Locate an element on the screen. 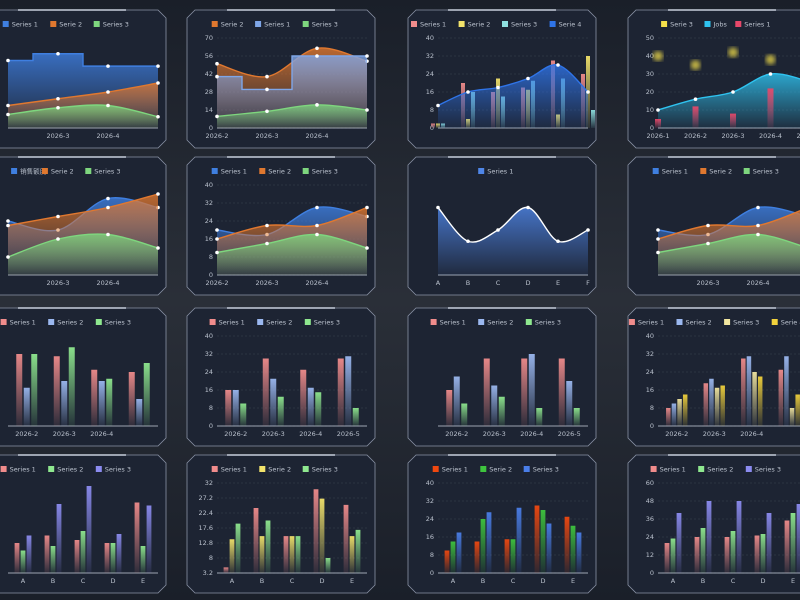  x-tick-label: 2026-5 is located at coordinates (348, 434).